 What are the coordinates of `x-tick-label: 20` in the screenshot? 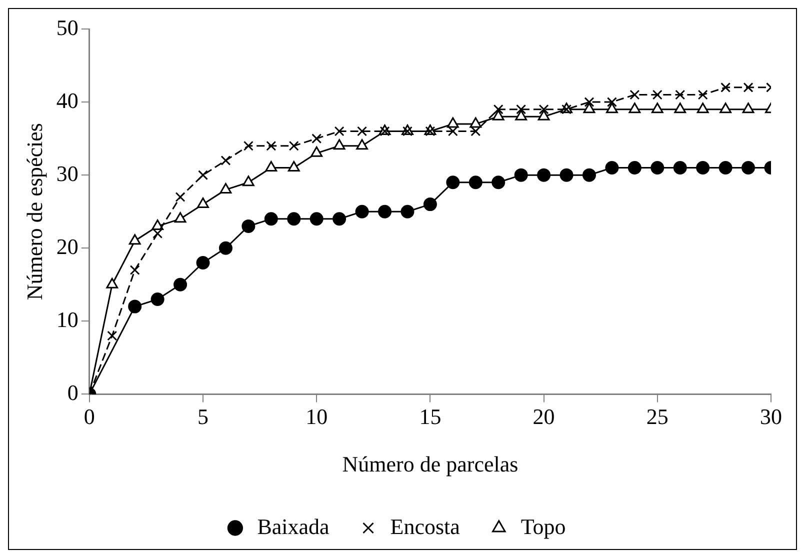 It's located at (543, 417).